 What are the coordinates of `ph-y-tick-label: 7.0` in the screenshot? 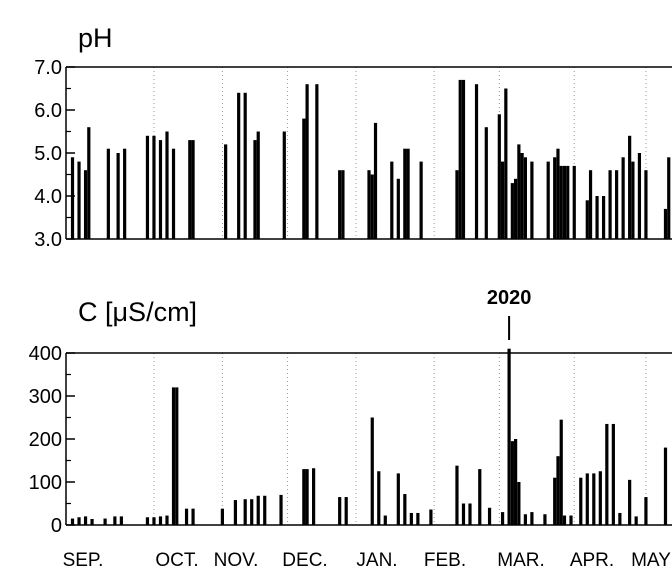 It's located at (48, 68).